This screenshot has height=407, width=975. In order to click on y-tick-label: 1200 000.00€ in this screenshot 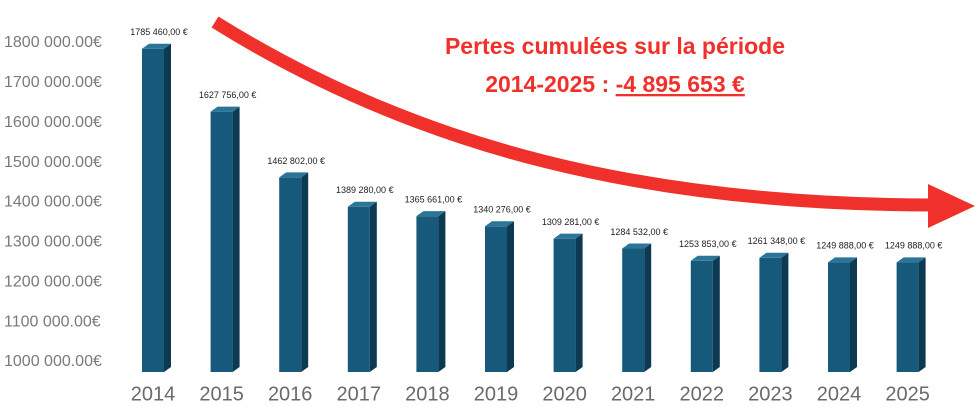, I will do `click(53, 281)`.